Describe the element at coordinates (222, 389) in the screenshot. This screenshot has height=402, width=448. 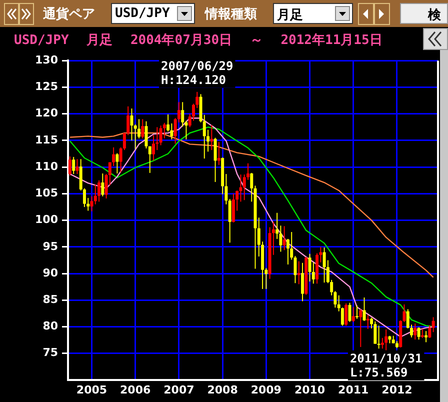
I see `x-tick-label: 2008` at that location.